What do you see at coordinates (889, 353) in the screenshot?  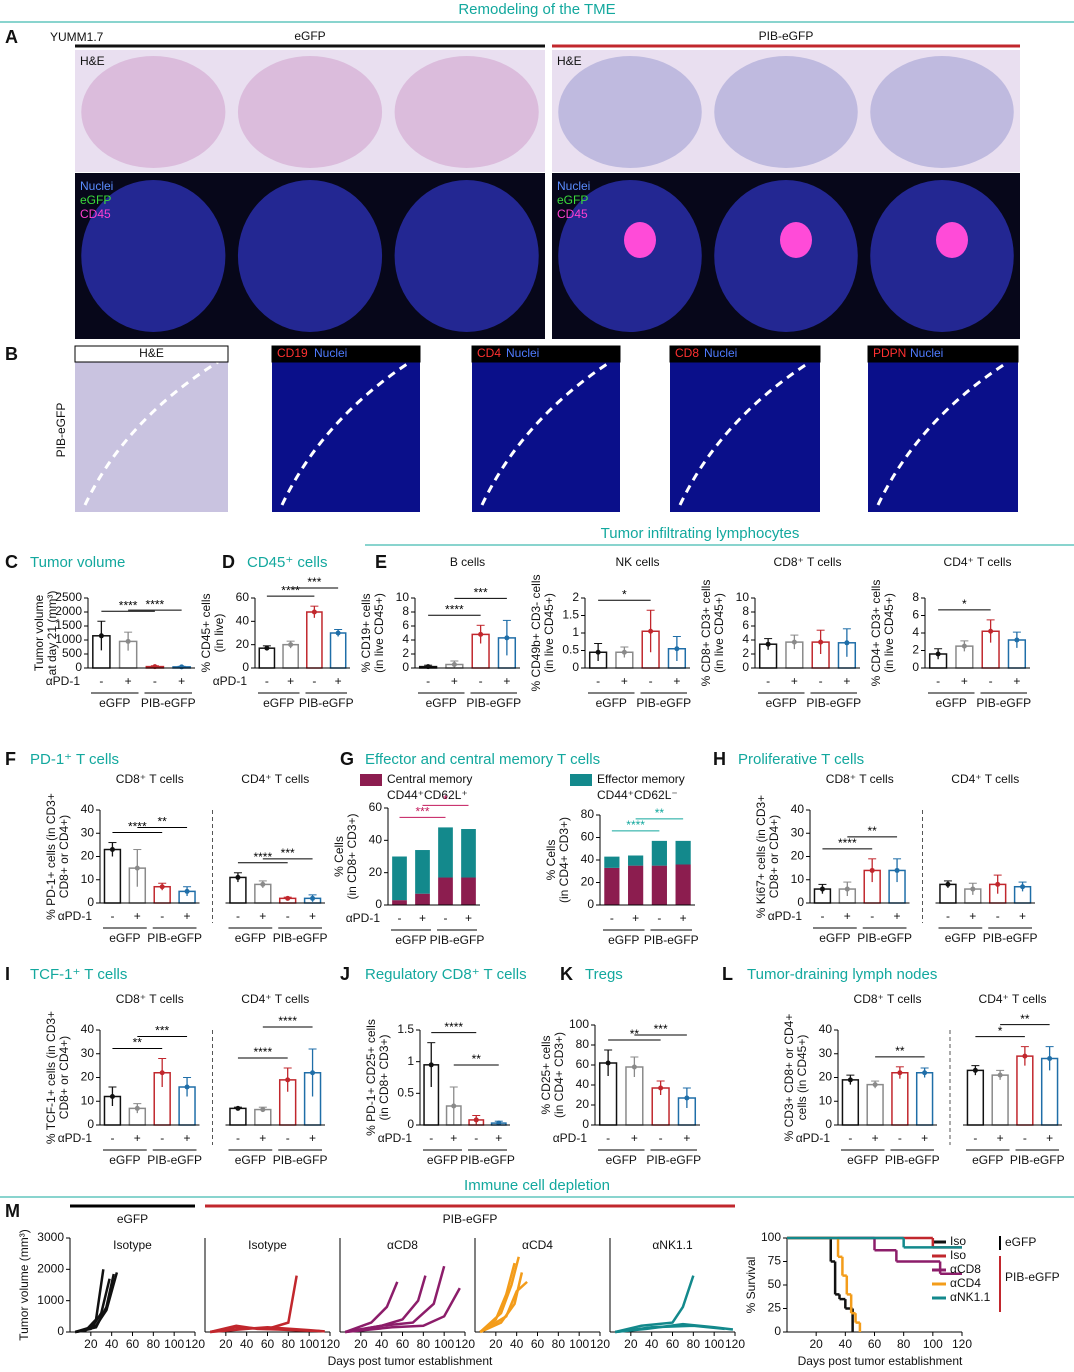 I see `stain-label: PDPN` at bounding box center [889, 353].